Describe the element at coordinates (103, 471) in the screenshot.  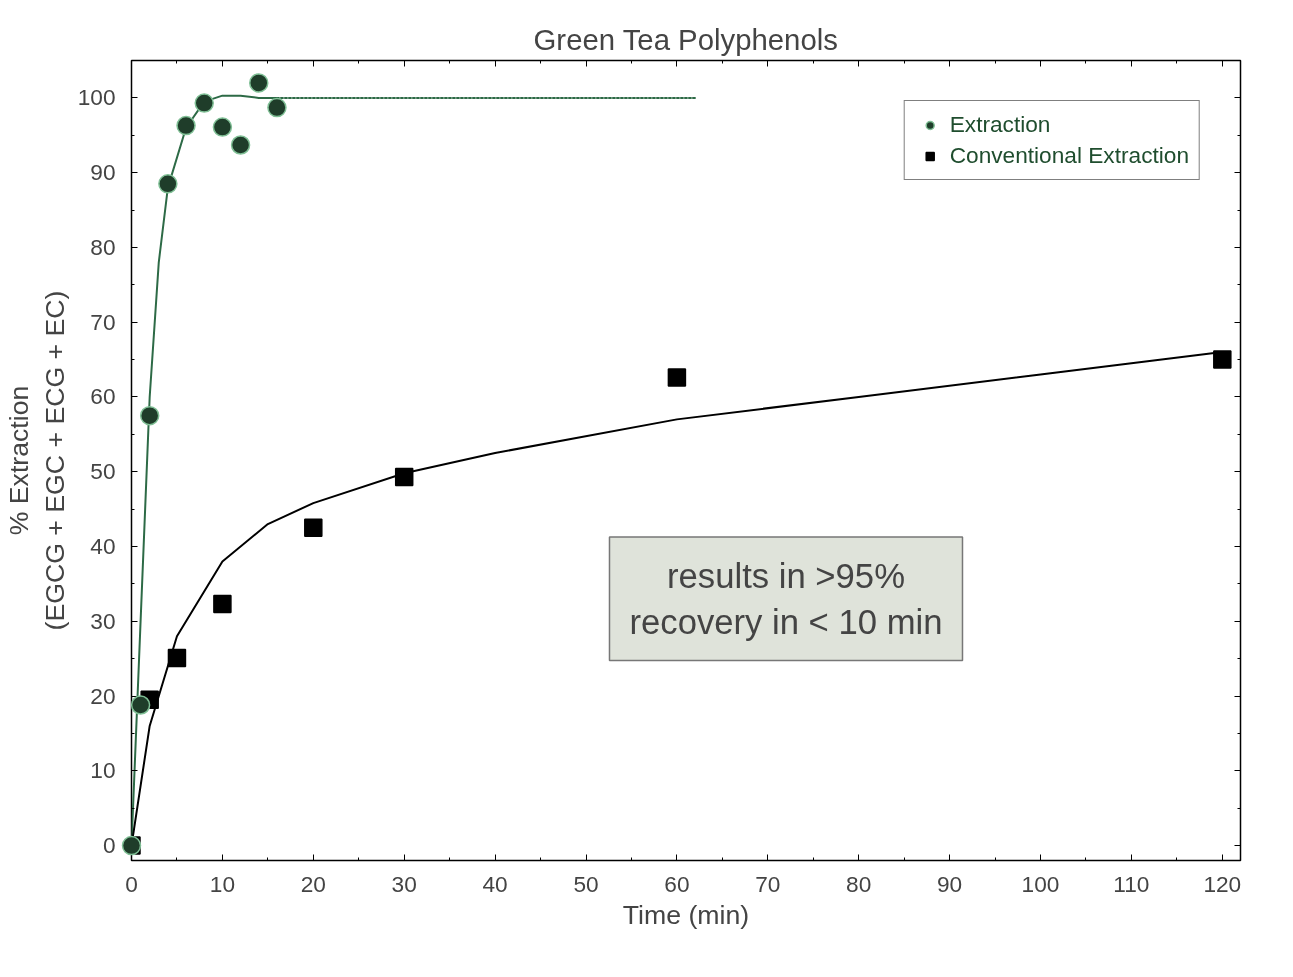
I see `y-tick-label: 50` at that location.